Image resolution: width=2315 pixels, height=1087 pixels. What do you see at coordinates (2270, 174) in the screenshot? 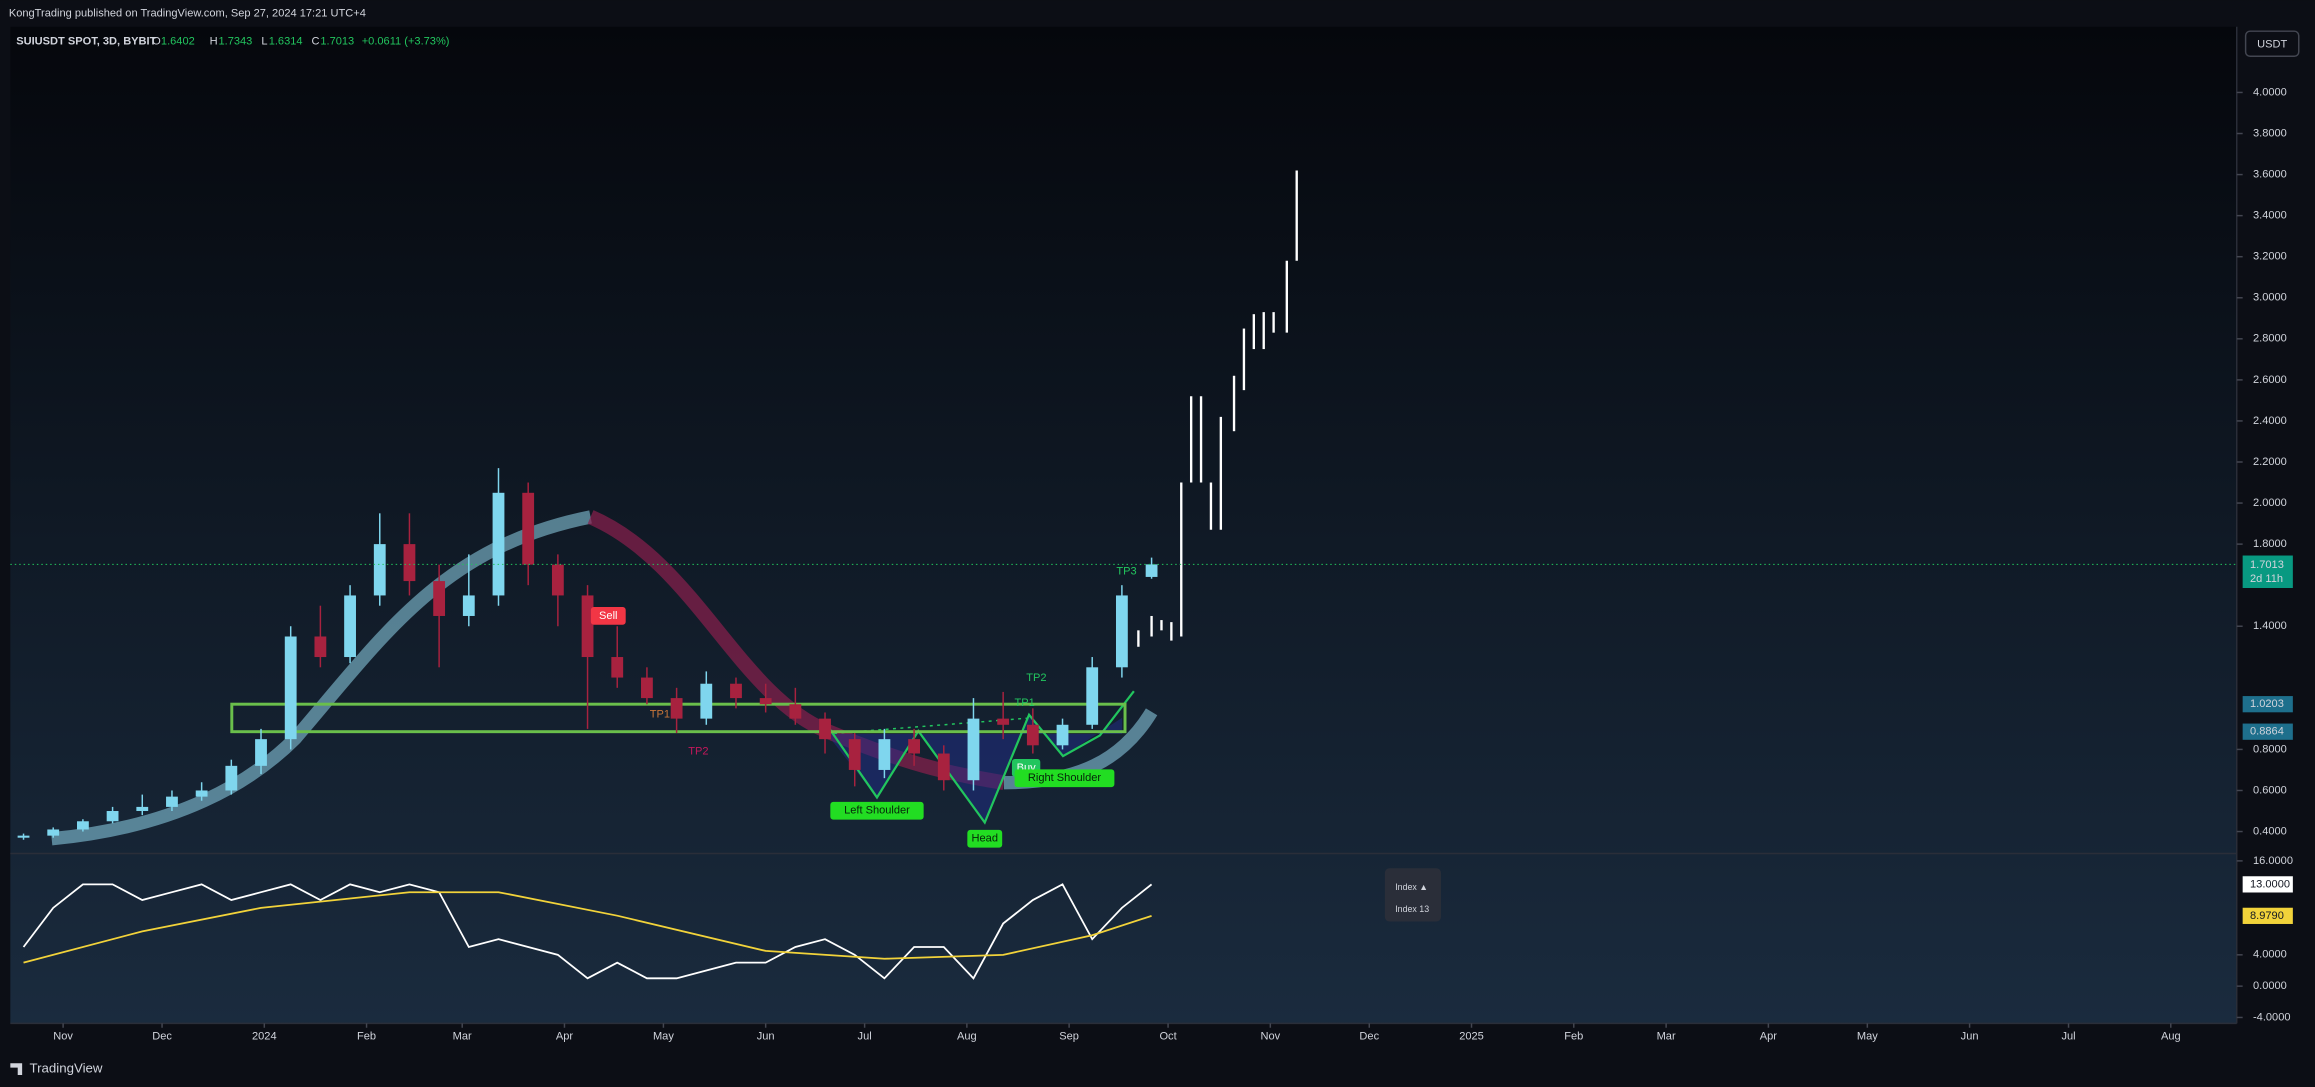
I see `y-tick-label: 3.6000` at bounding box center [2270, 174].